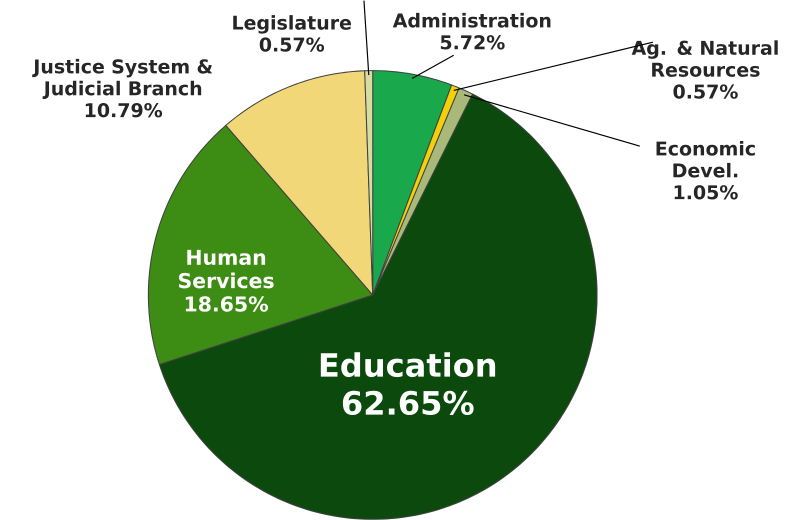 The width and height of the screenshot is (793, 520). What do you see at coordinates (122, 79) in the screenshot?
I see `slice-label: Justice System & Judicial Branch` at bounding box center [122, 79].